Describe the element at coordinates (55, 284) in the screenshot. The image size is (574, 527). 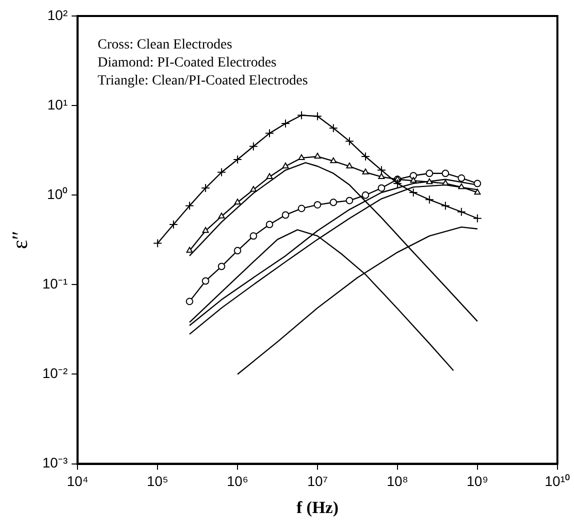
I see `y-tick-label: 10⁻¹` at that location.